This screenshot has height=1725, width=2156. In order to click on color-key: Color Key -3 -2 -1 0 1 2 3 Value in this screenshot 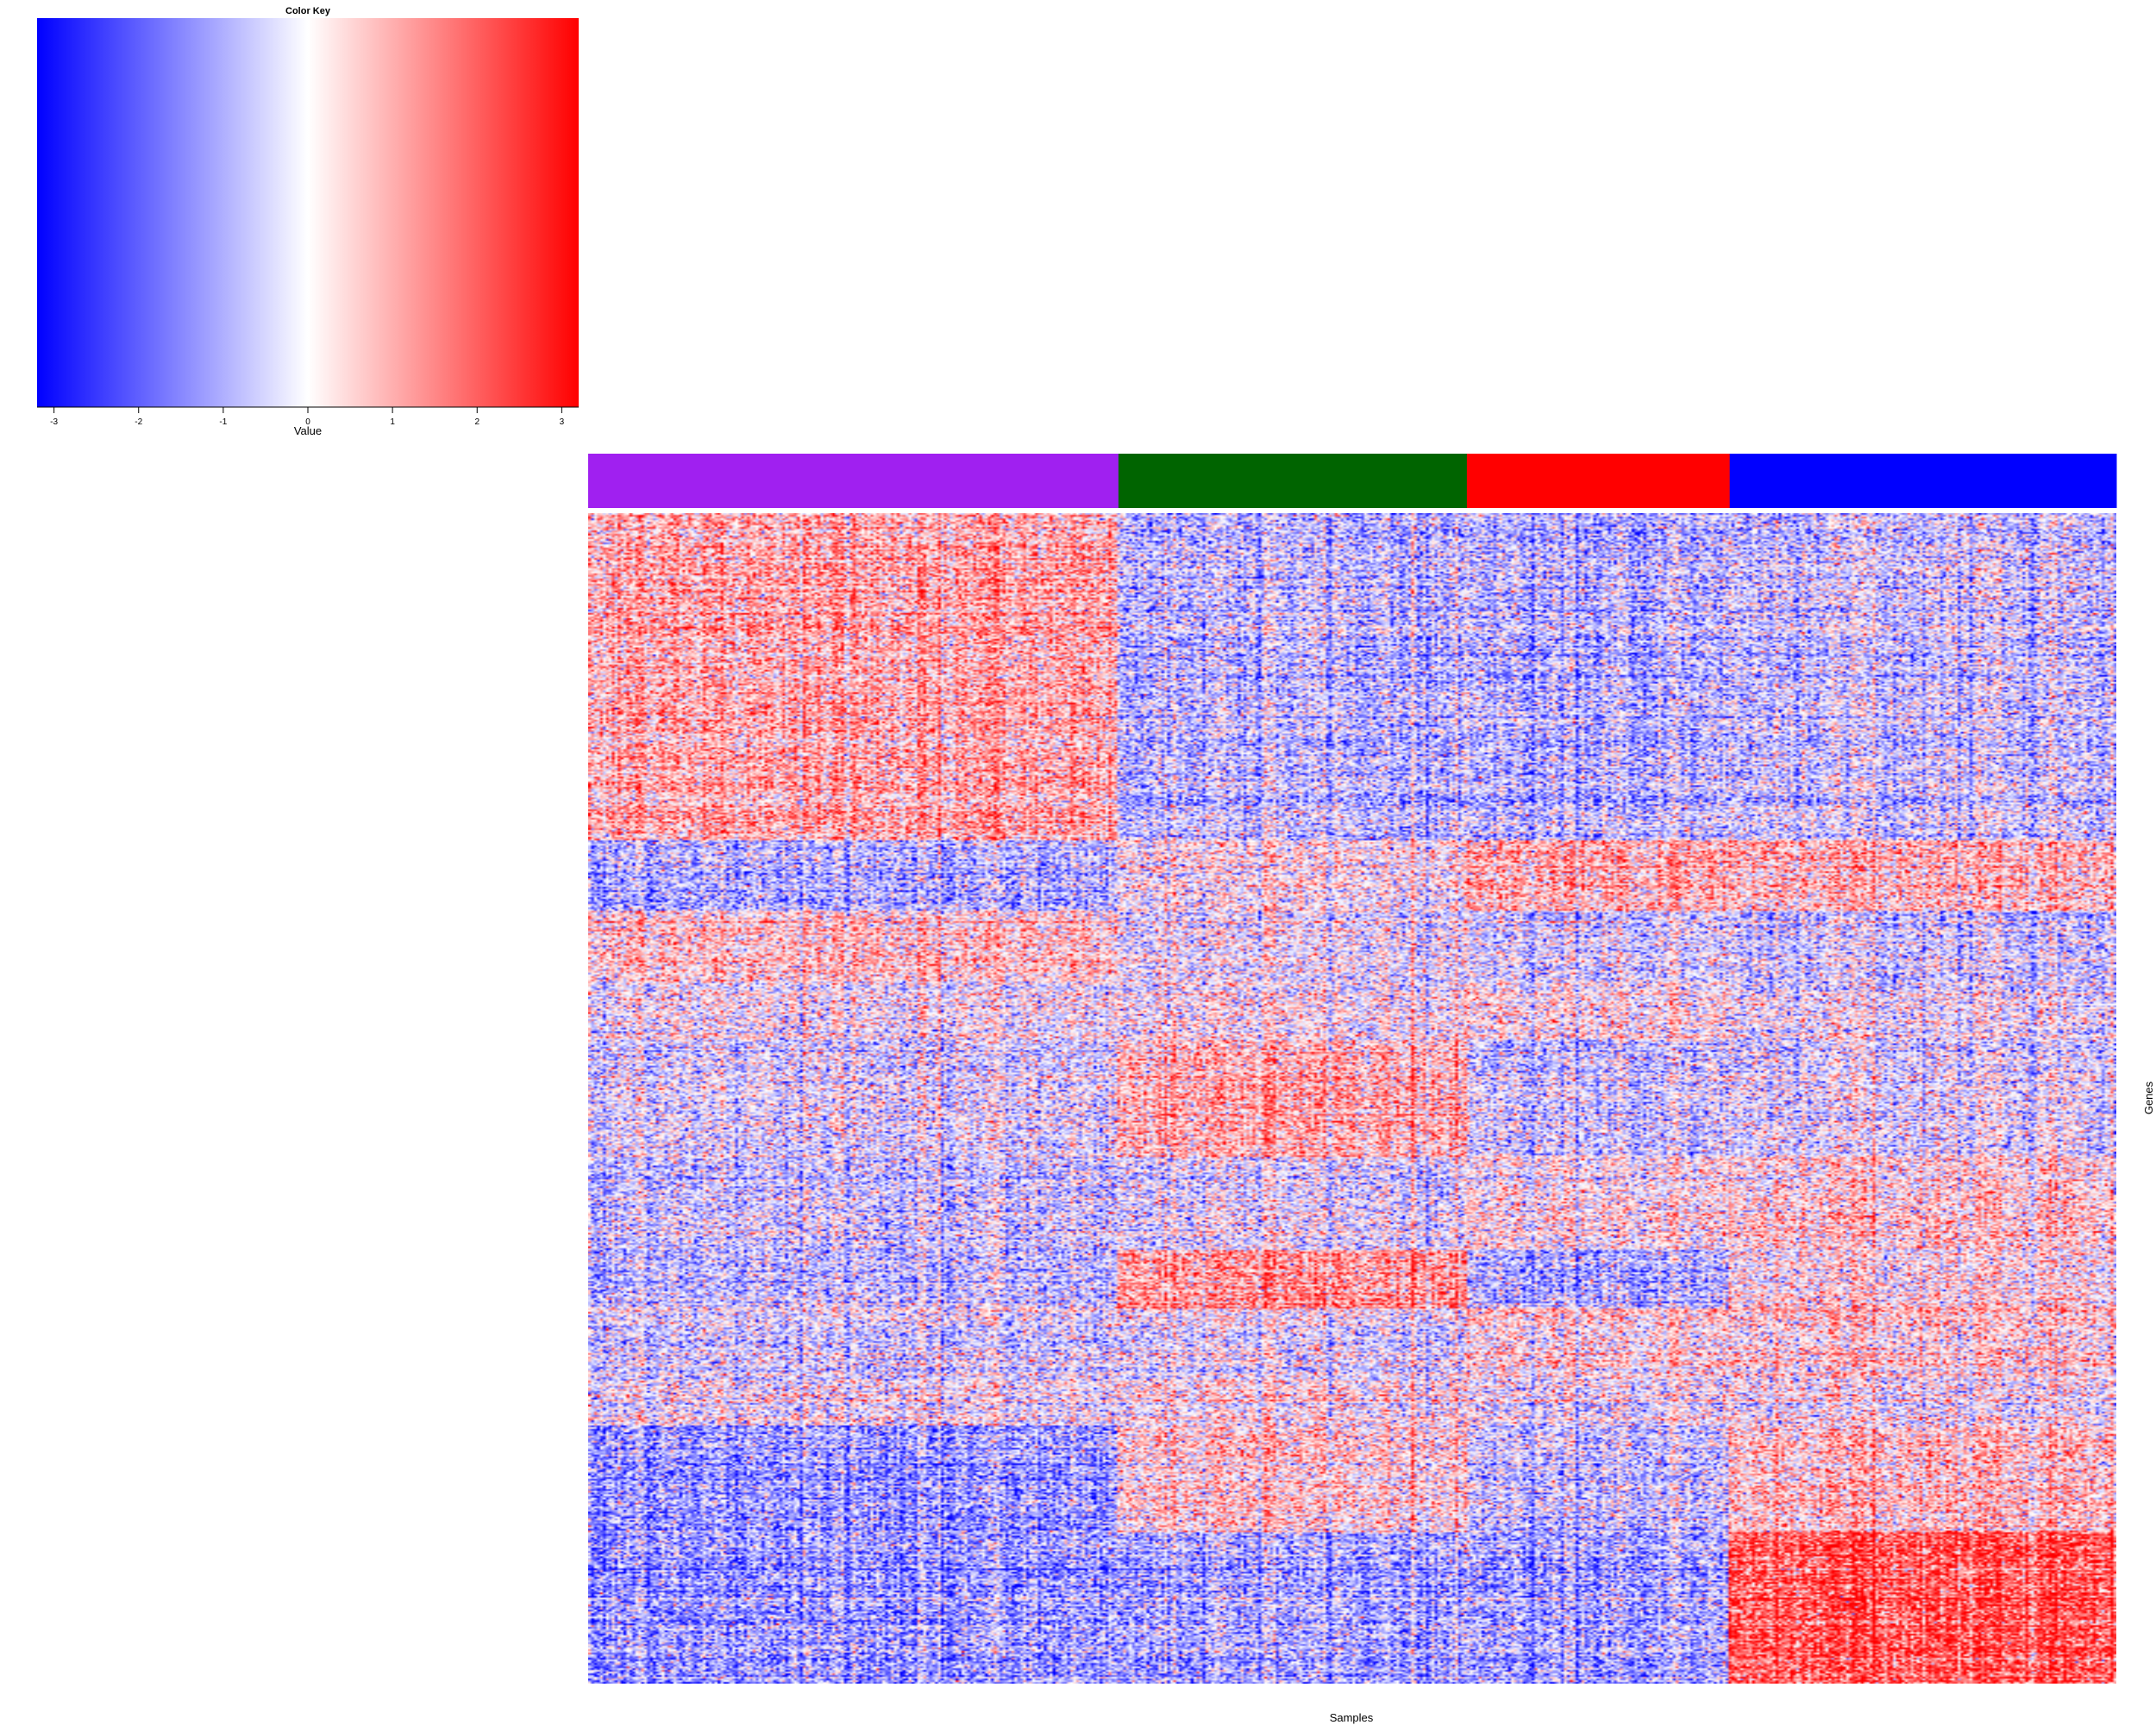, I will do `click(308, 222)`.